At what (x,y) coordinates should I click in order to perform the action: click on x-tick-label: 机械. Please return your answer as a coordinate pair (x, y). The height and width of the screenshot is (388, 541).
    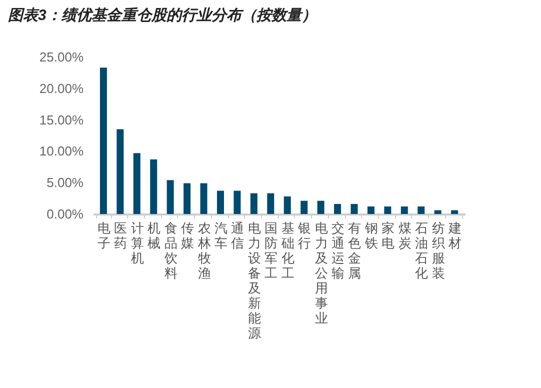
    Looking at the image, I should click on (154, 235).